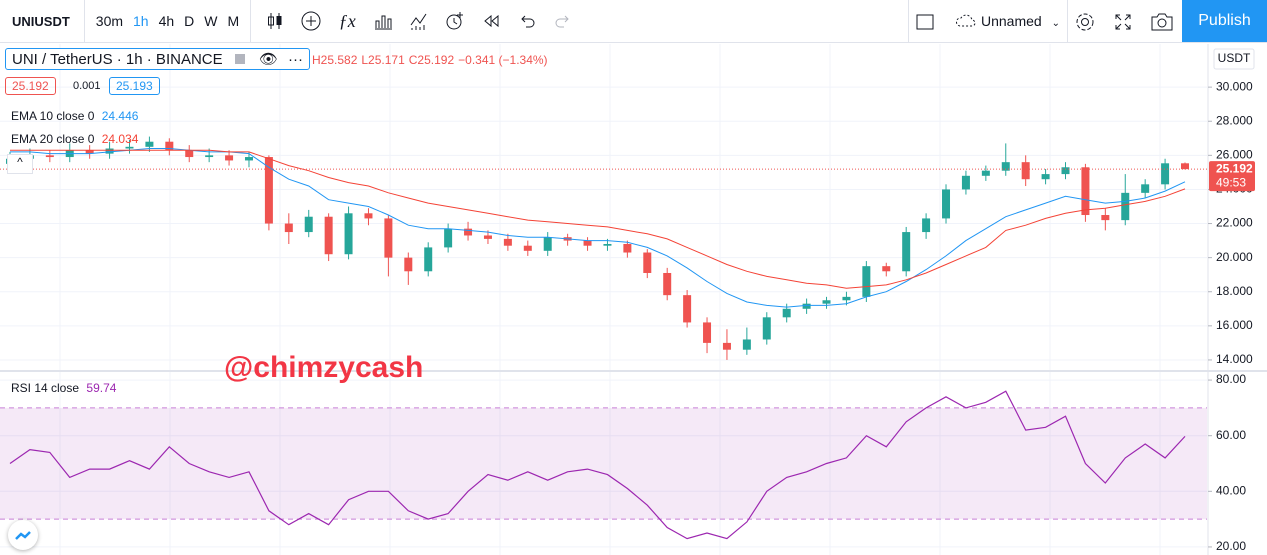 This screenshot has height=555, width=1267. Describe the element at coordinates (166, 21) in the screenshot. I see `interval: 4h` at that location.